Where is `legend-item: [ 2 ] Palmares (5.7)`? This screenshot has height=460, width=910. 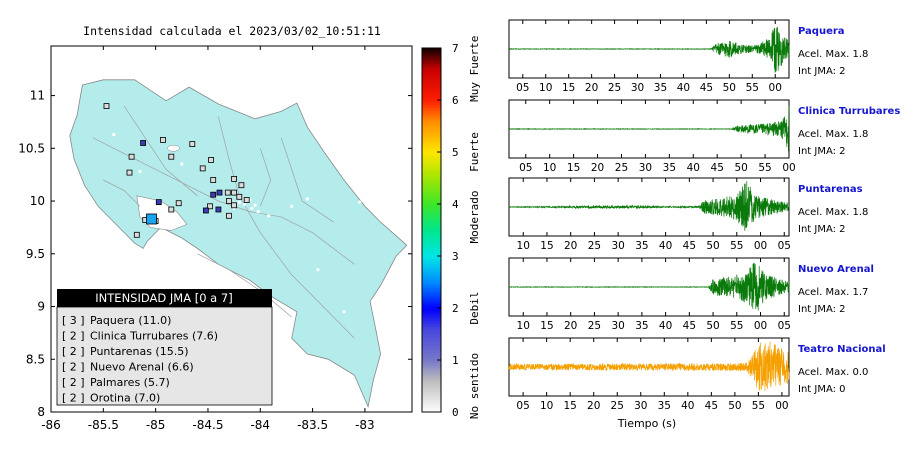
legend-item: [ 2 ] Palmares (5.7) is located at coordinates (116, 382).